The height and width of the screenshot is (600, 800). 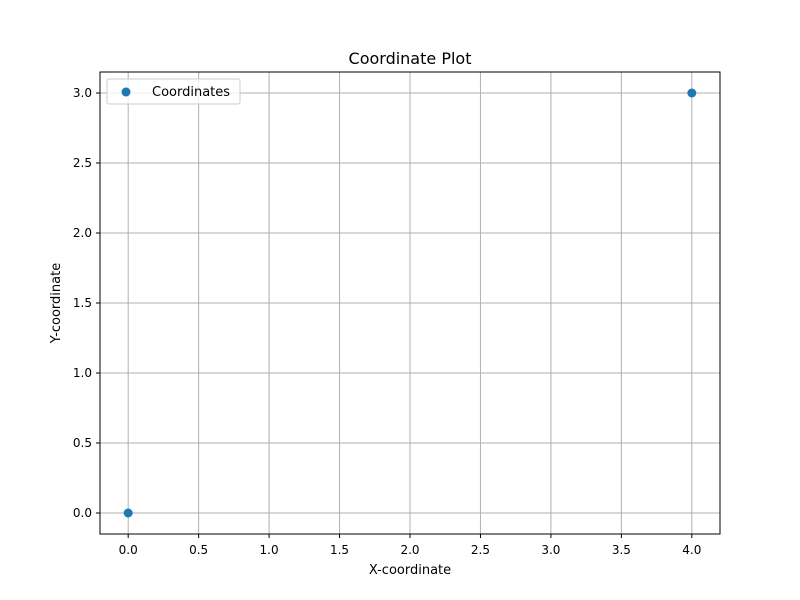 I want to click on x-tick-label: 0.5, so click(x=198, y=550).